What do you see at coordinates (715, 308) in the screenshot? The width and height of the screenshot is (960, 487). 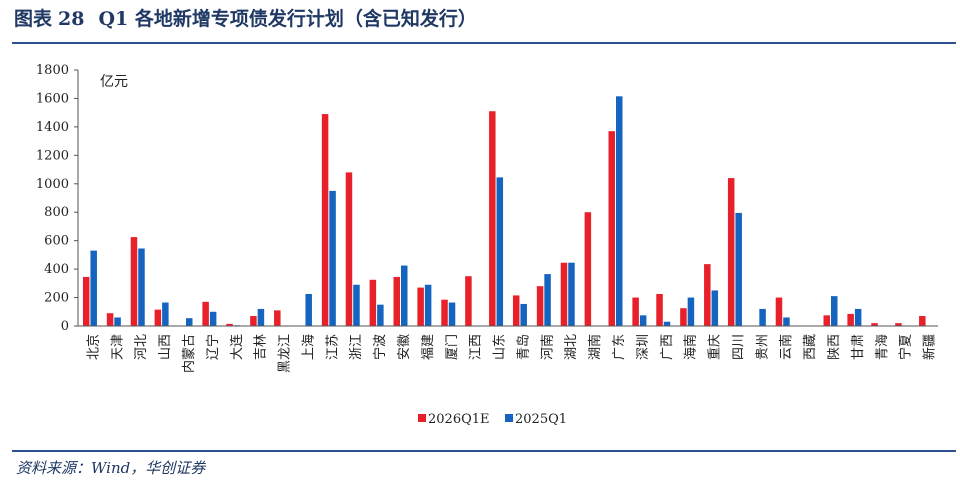 I see `bar-2025Q1-重庆` at bounding box center [715, 308].